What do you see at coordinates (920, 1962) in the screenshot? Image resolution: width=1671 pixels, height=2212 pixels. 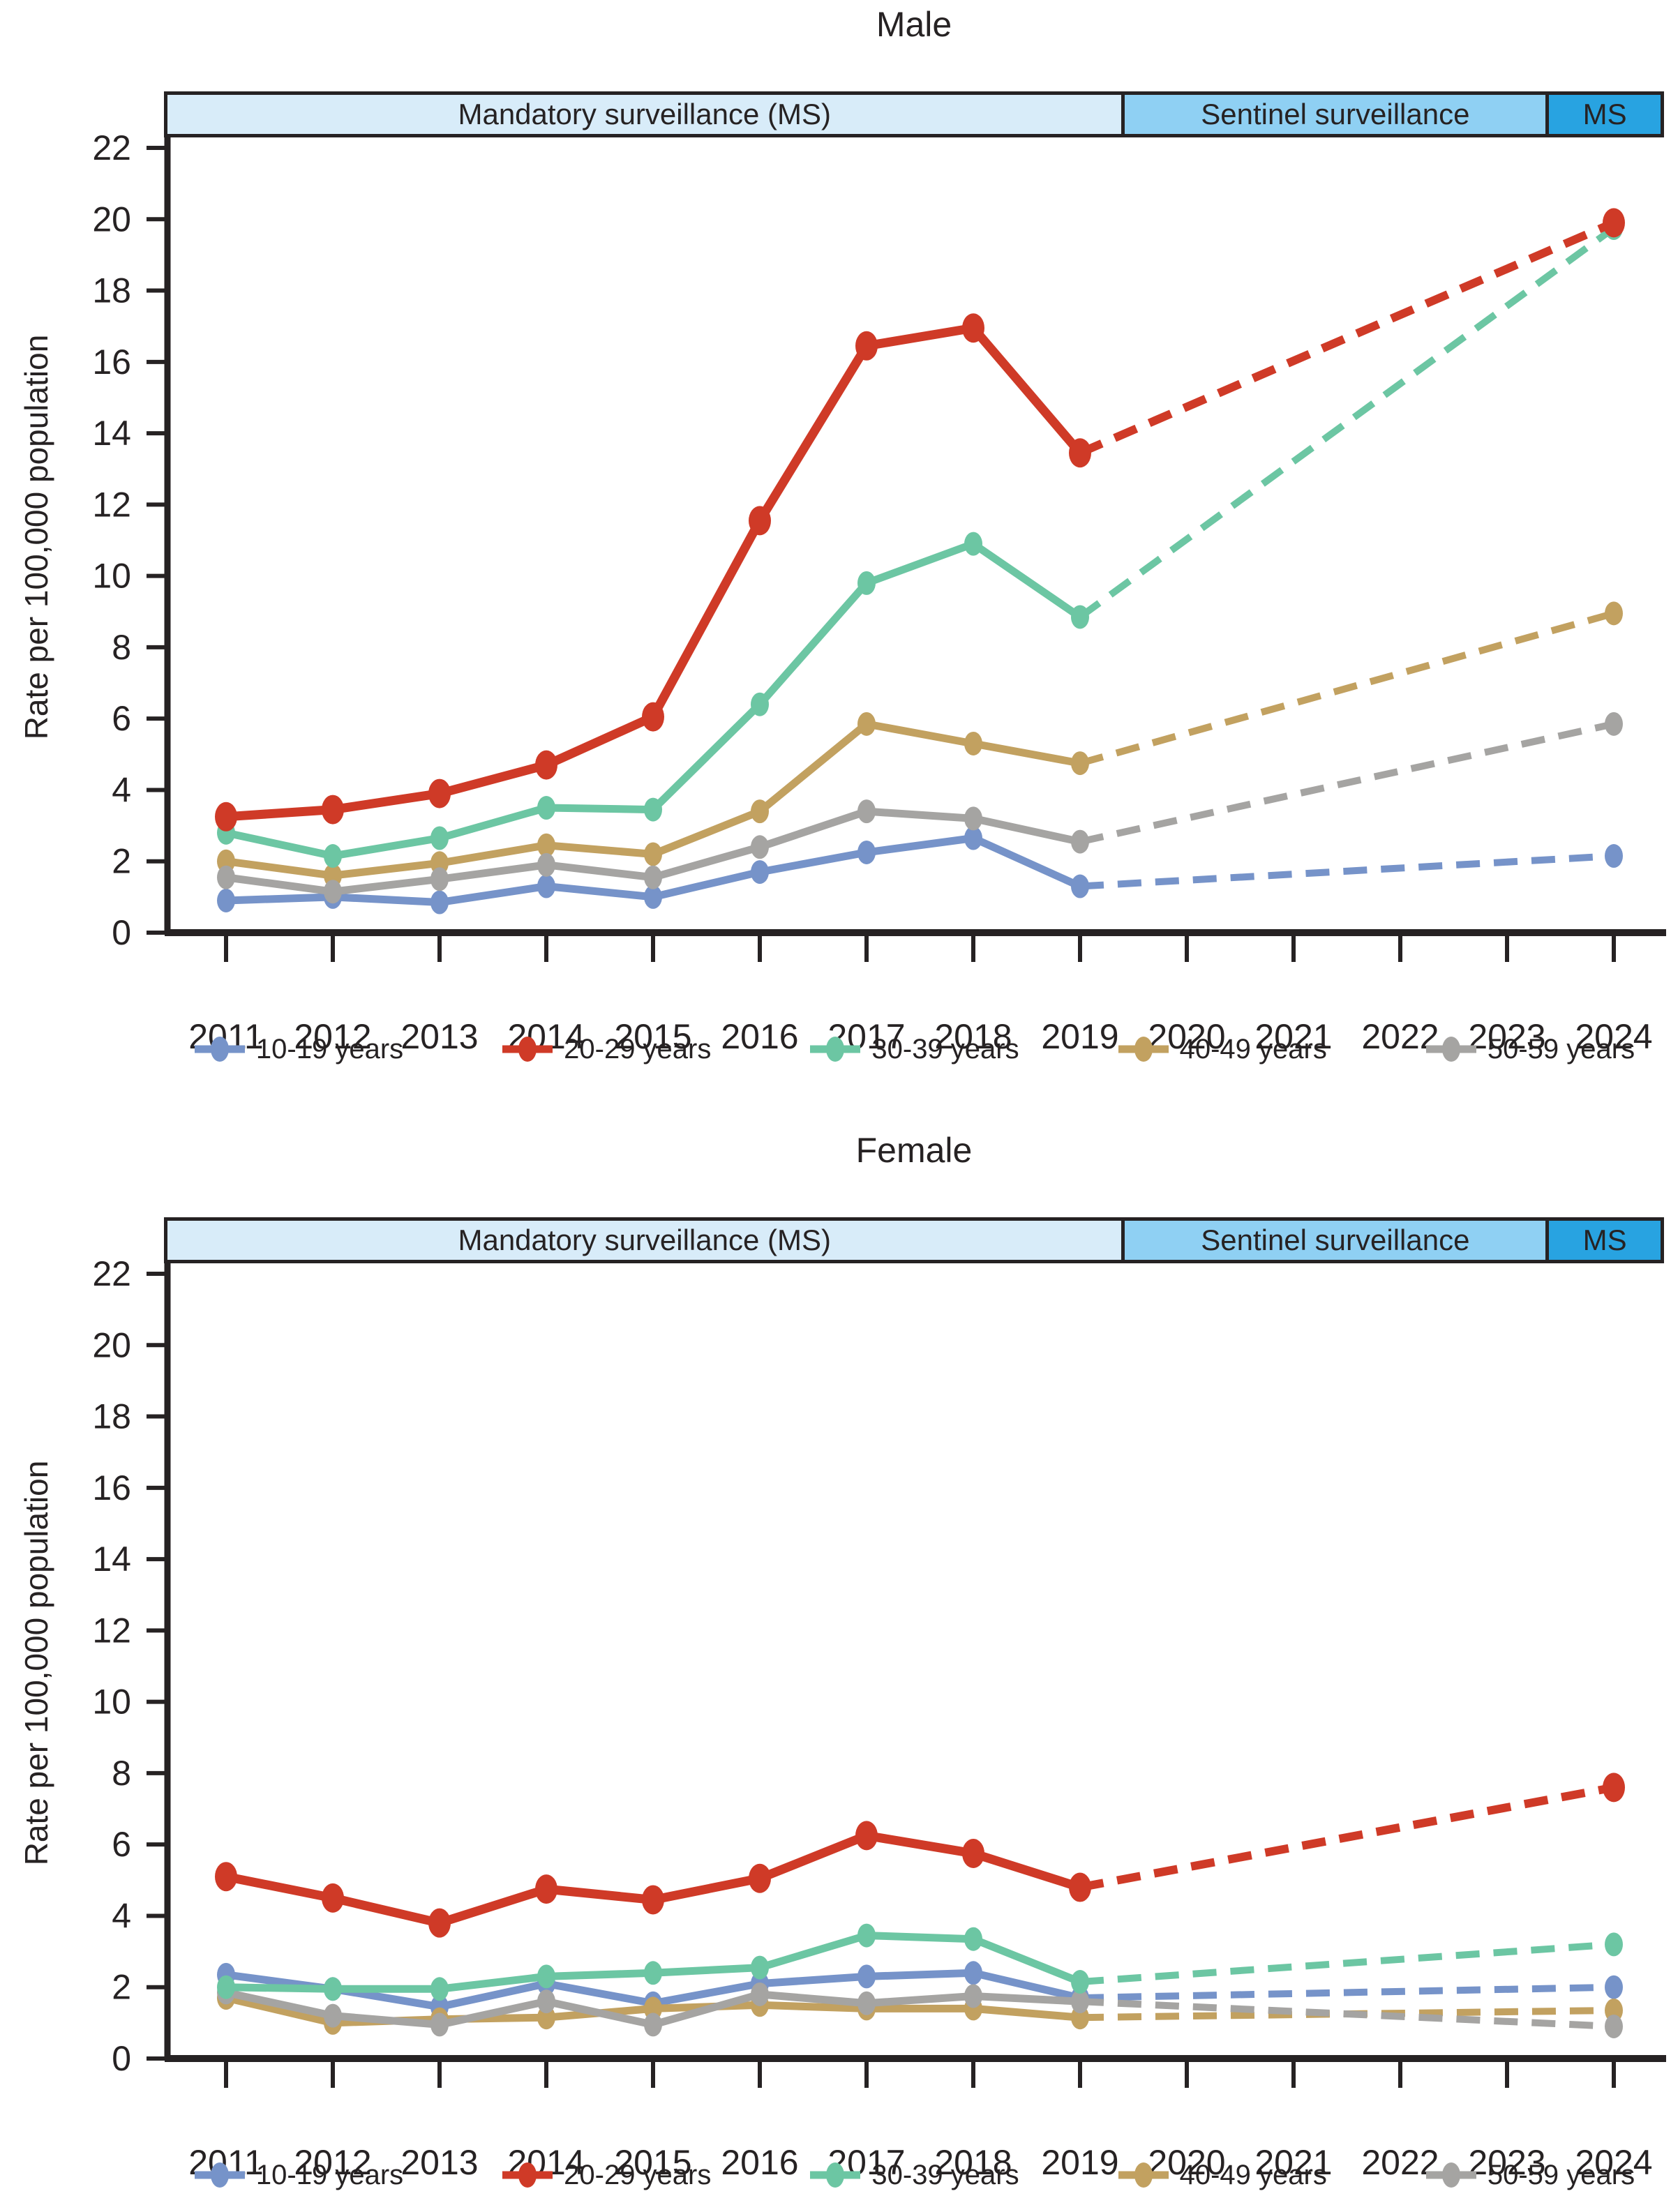 I see `series-30-39-years` at bounding box center [920, 1962].